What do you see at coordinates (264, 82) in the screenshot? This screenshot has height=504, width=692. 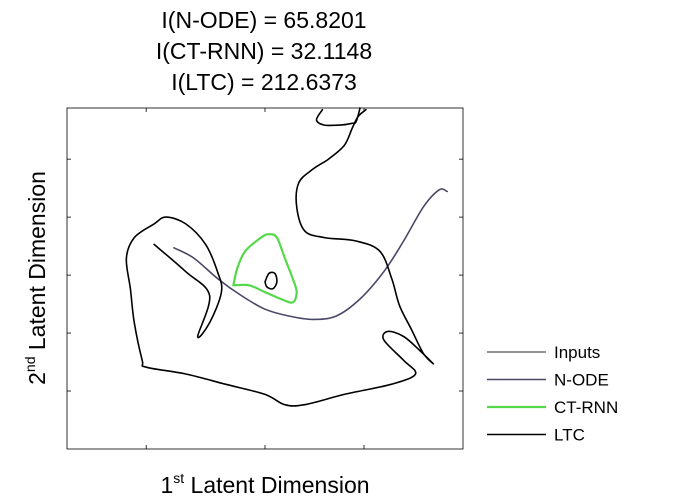 I see `title-line-3: I(LTC) = 212.6373` at bounding box center [264, 82].